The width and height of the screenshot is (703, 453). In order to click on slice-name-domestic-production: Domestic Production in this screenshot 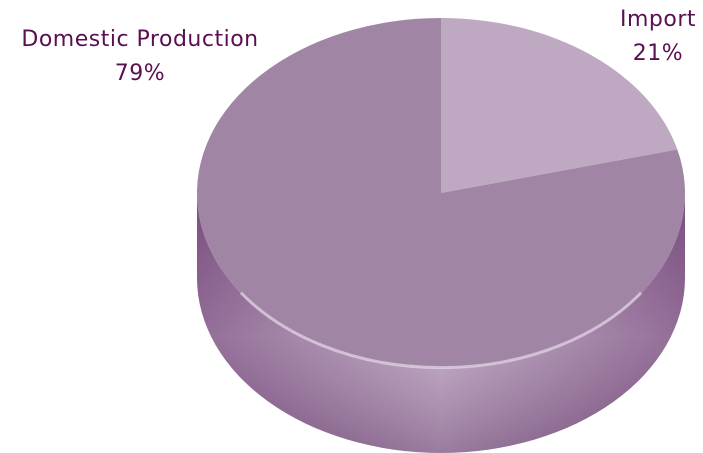, I will do `click(140, 39)`.